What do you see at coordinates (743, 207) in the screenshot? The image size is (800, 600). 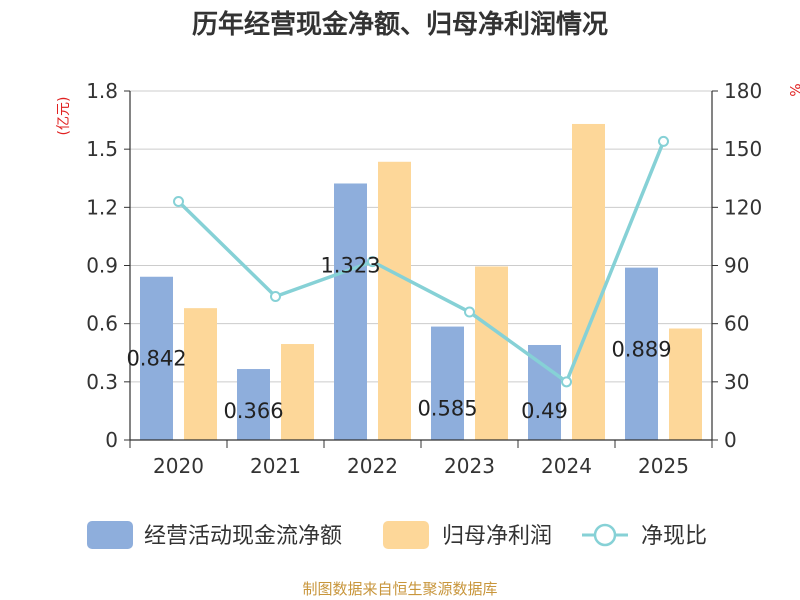 I see `right-axis-tick-label: 120` at bounding box center [743, 207].